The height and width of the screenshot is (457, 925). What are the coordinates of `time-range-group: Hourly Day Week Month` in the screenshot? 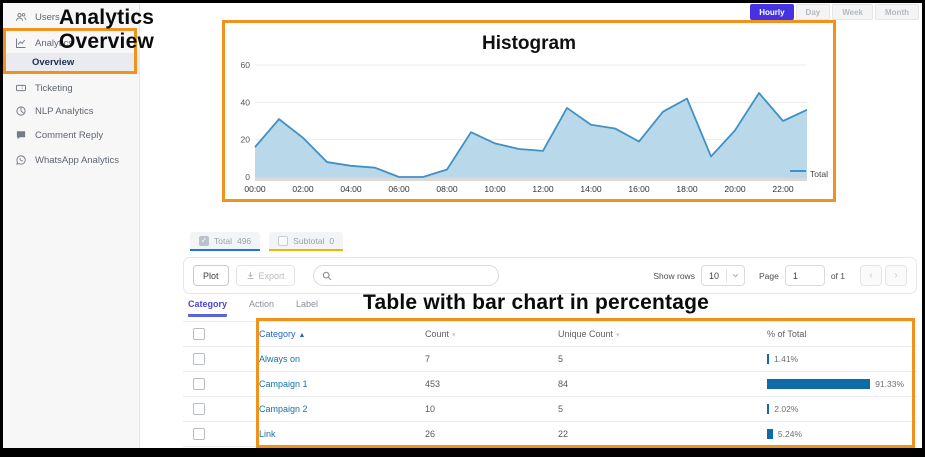 It's located at (834, 12).